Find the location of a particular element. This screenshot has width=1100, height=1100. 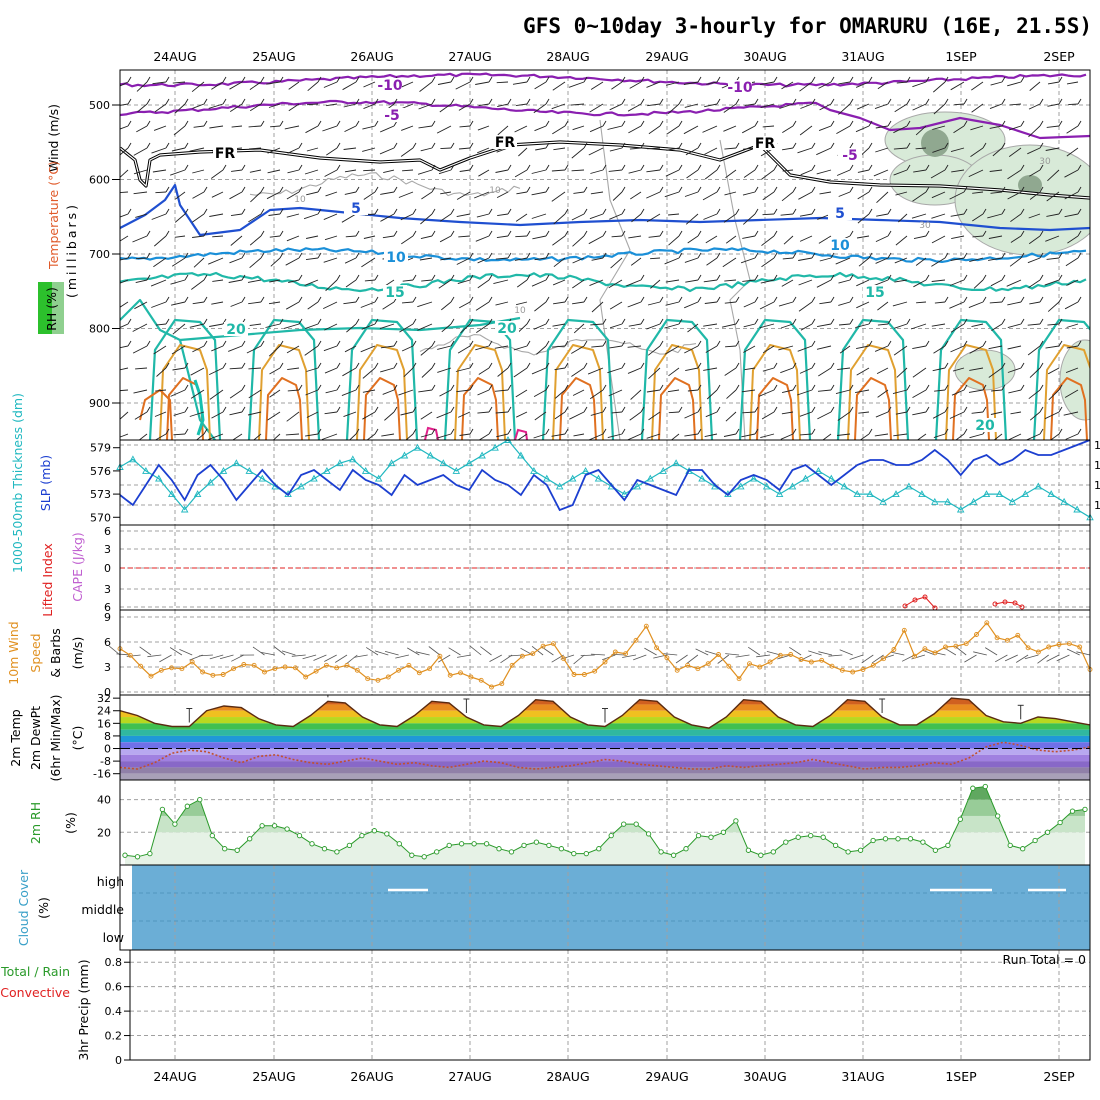

temp-band is located at coordinates (605, 732).